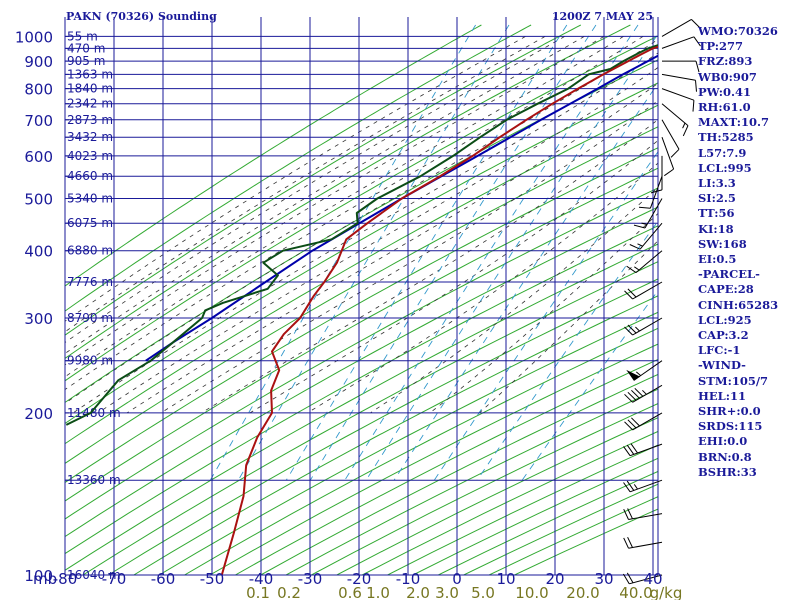  I want to click on index-entry: L57:7.9, so click(722, 152).